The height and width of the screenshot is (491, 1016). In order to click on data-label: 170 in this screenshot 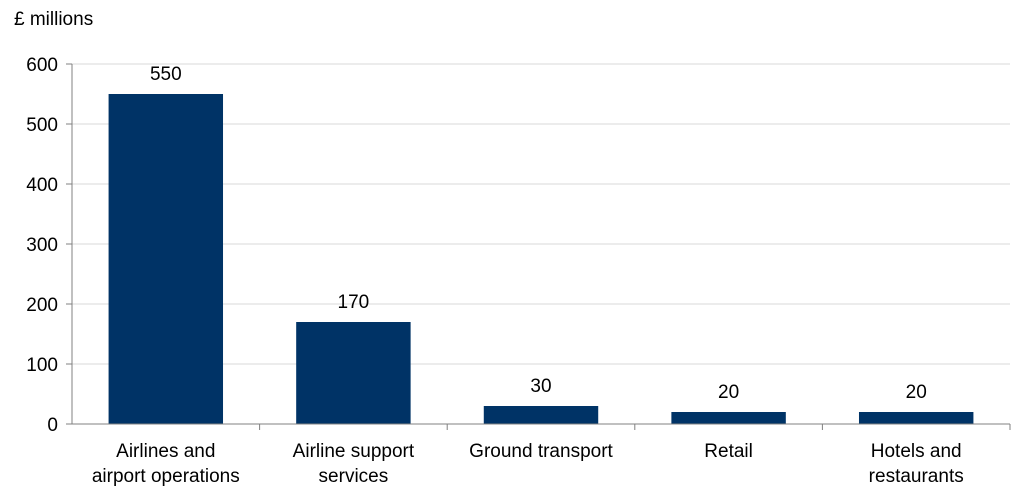, I will do `click(354, 302)`.